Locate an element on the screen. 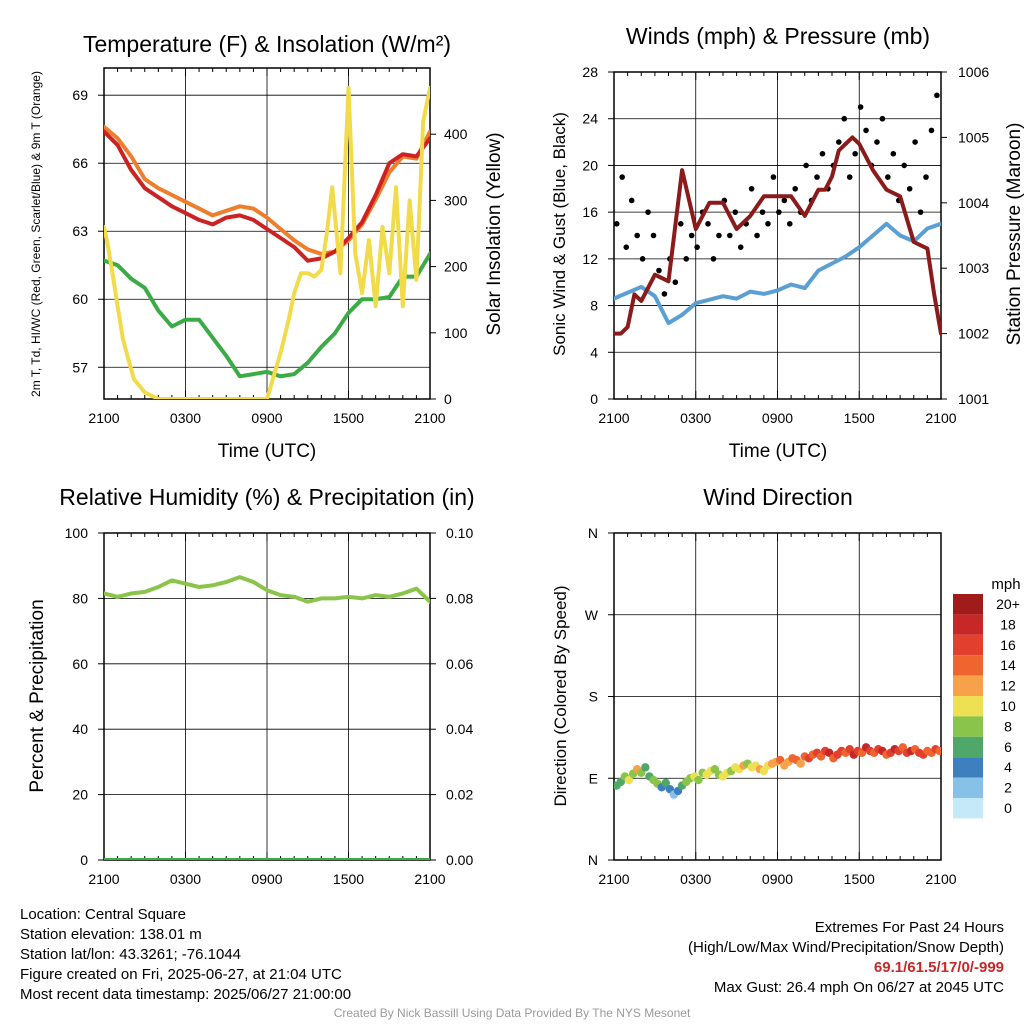  y-tick-label-left: E is located at coordinates (593, 778).